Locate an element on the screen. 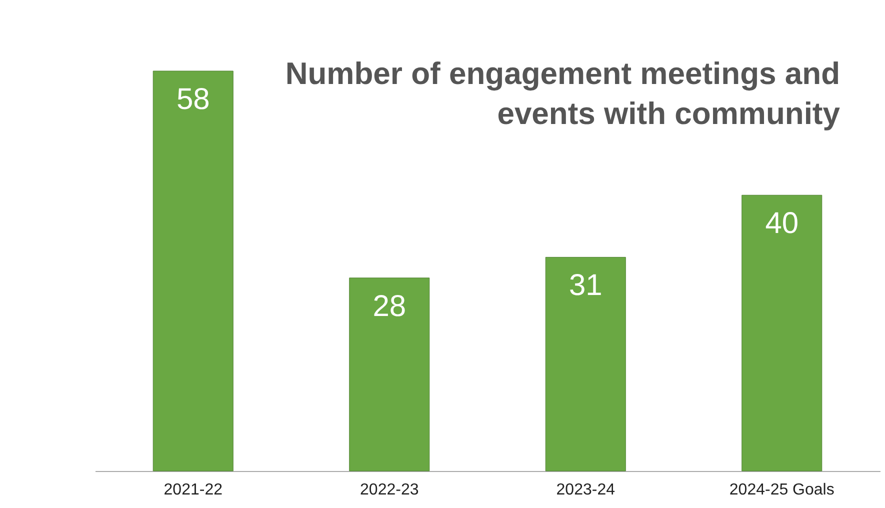 This screenshot has height=508, width=885. x-tick-label: 2023-24 is located at coordinates (586, 490).